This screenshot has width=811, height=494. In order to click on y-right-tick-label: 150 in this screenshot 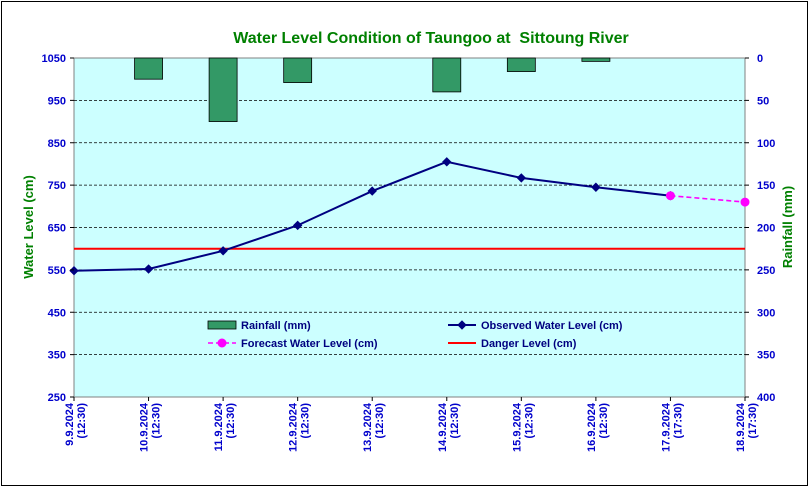, I will do `click(766, 186)`.